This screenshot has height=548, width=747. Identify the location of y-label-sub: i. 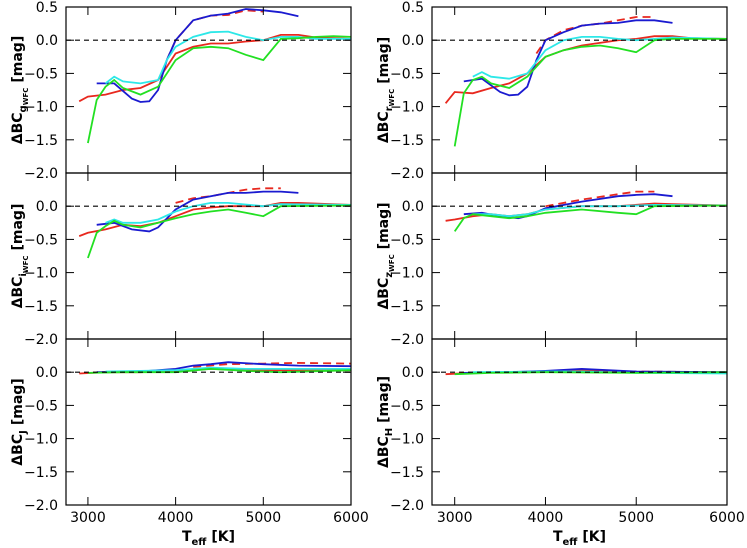
(23, 274).